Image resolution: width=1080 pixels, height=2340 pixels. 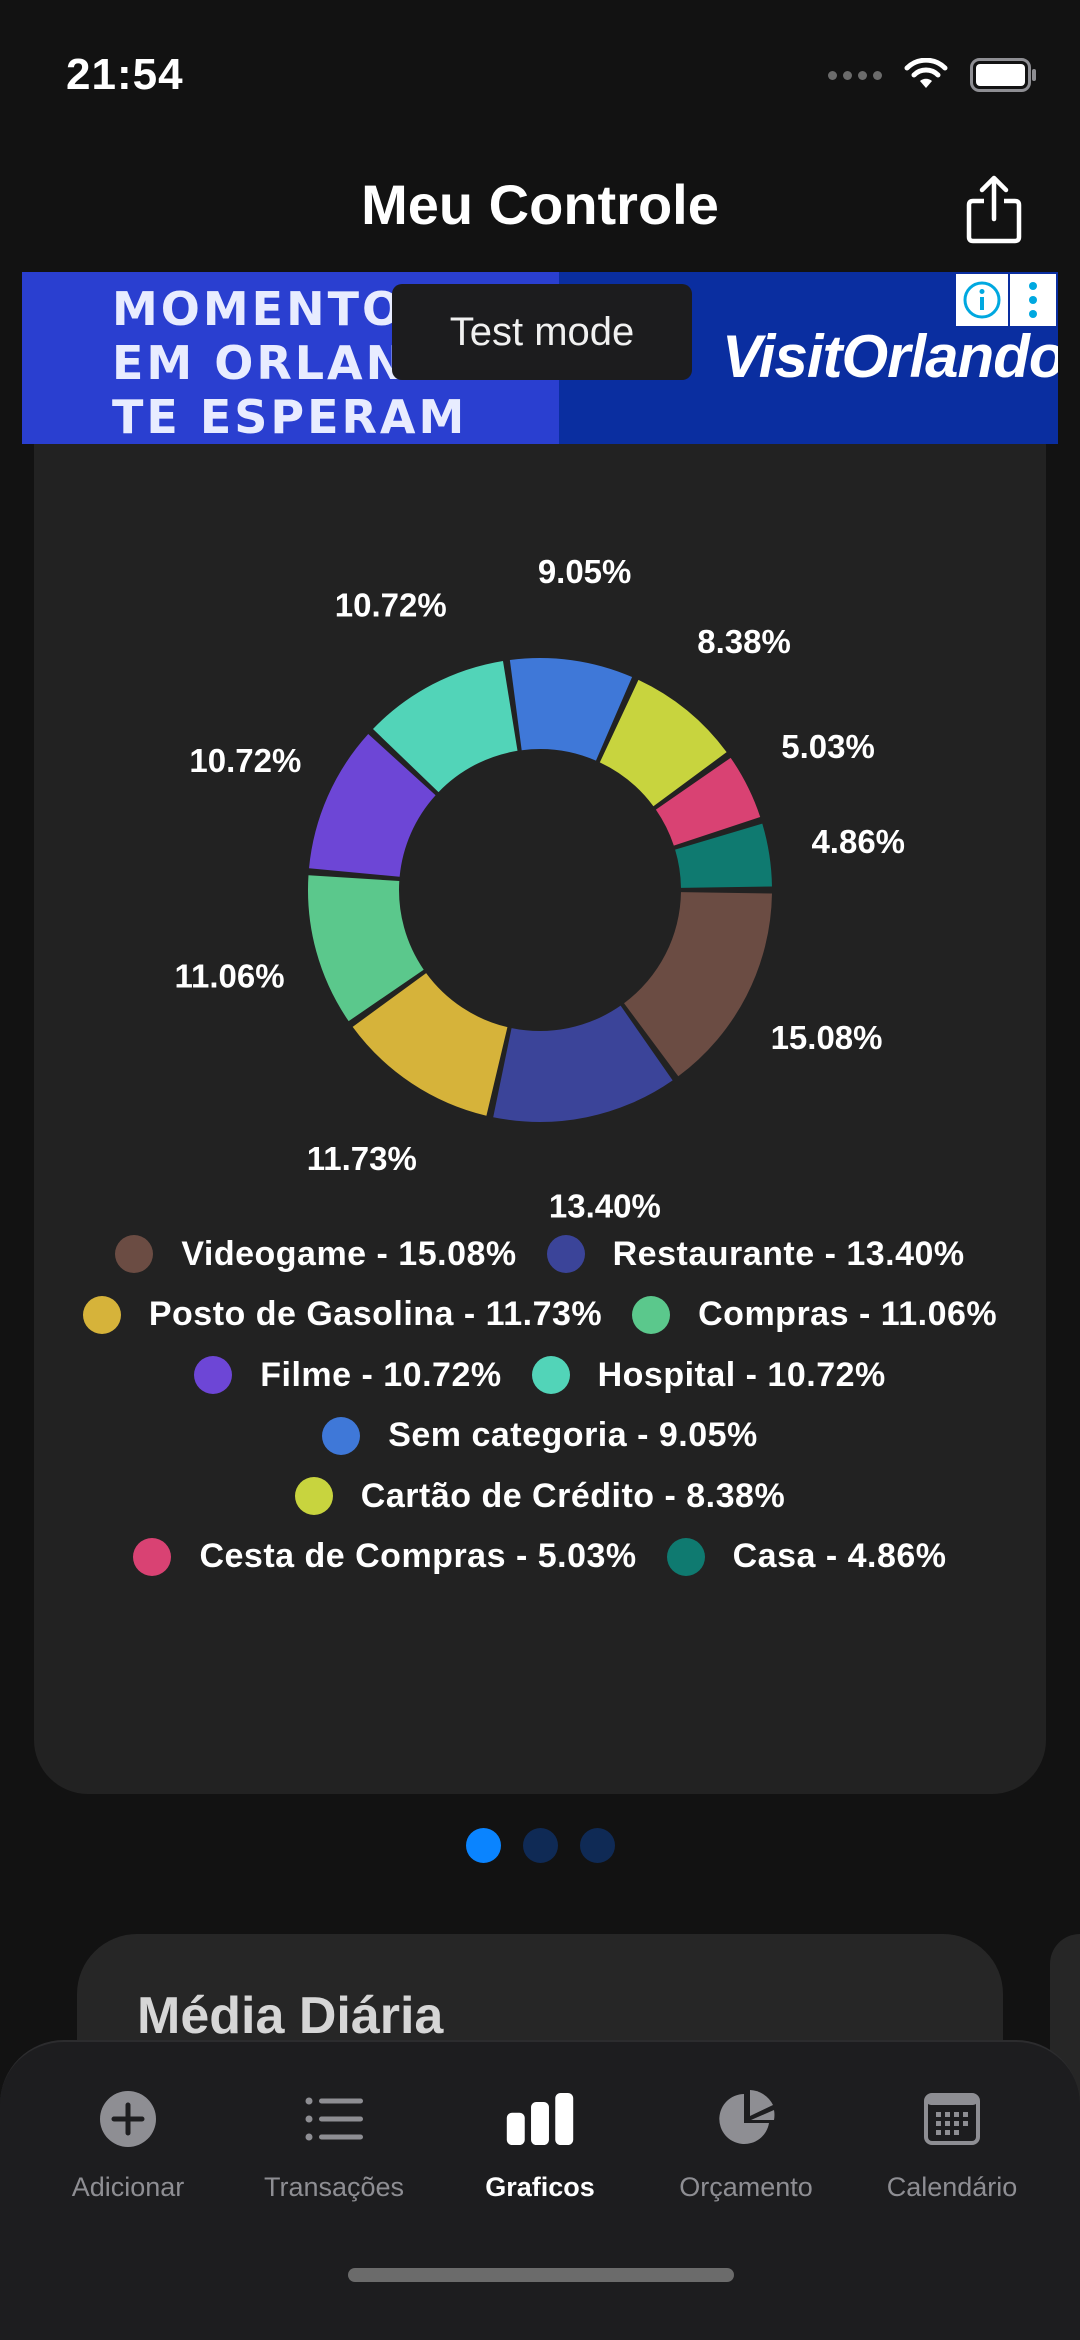 I want to click on slice-percent-label: 11.06%, so click(x=229, y=975).